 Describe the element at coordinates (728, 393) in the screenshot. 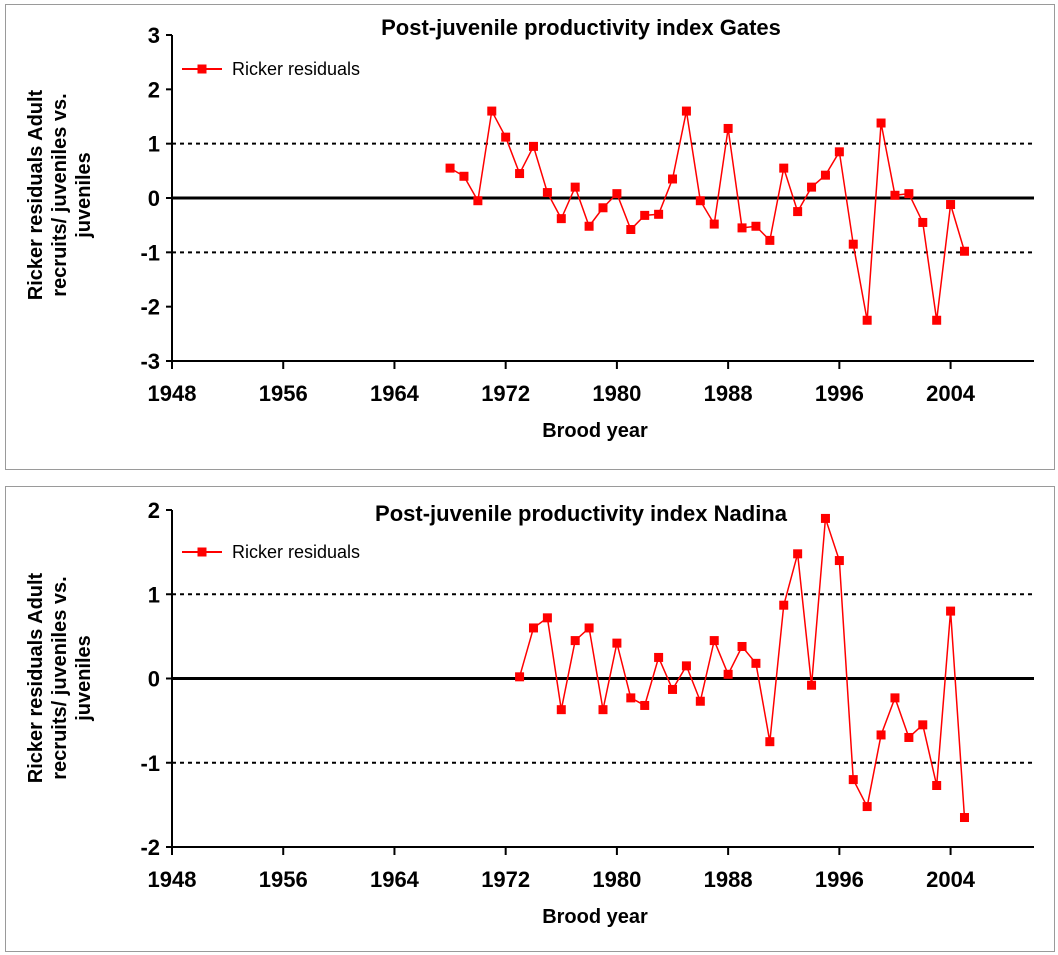

I see `x-tick-label: 1988` at that location.